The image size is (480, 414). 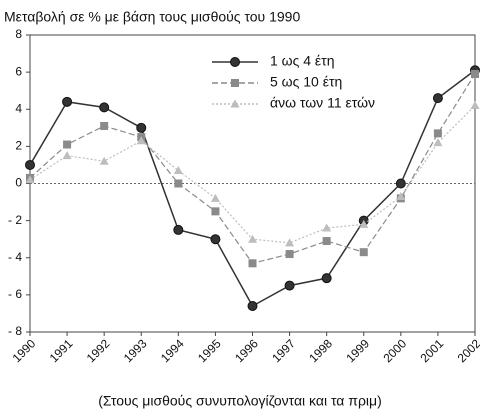 What do you see at coordinates (246, 350) in the screenshot?
I see `x-tick-label: 1996` at bounding box center [246, 350].